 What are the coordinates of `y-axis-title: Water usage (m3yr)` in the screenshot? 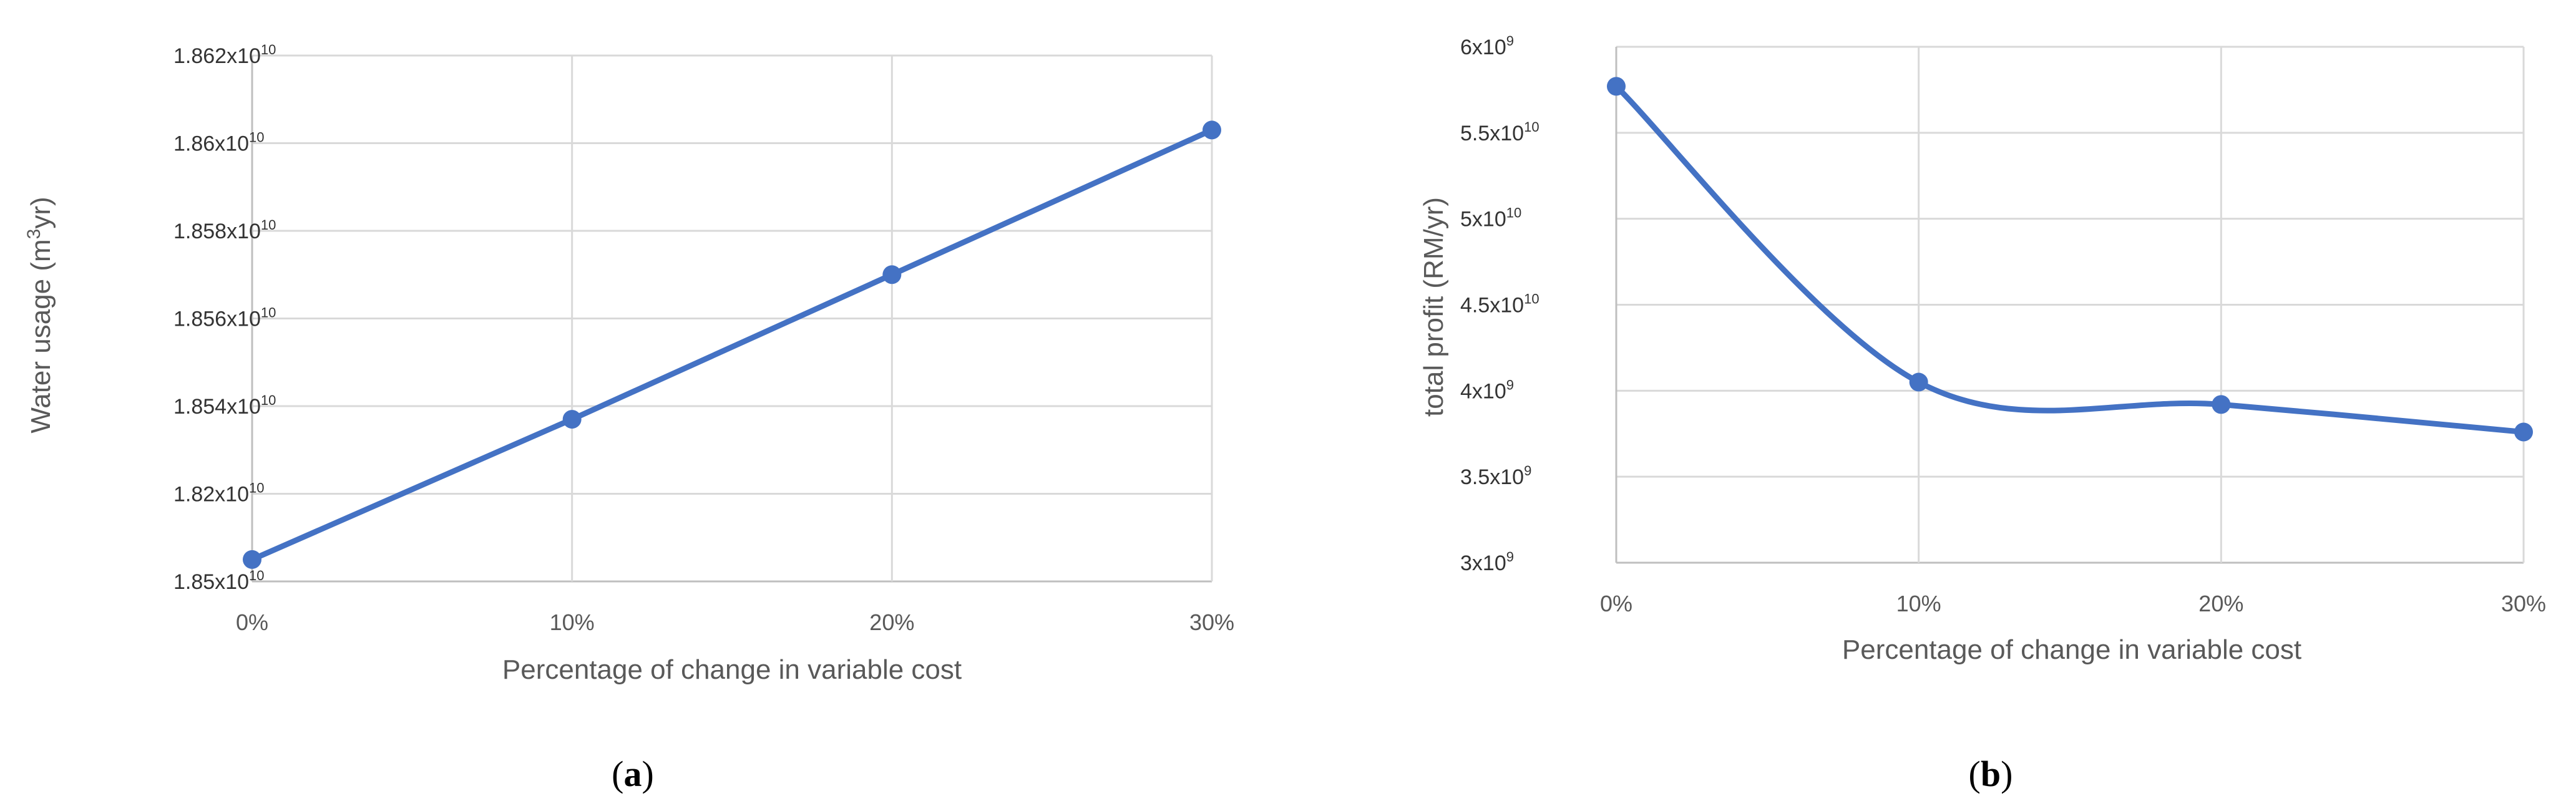 It's located at (40, 315).